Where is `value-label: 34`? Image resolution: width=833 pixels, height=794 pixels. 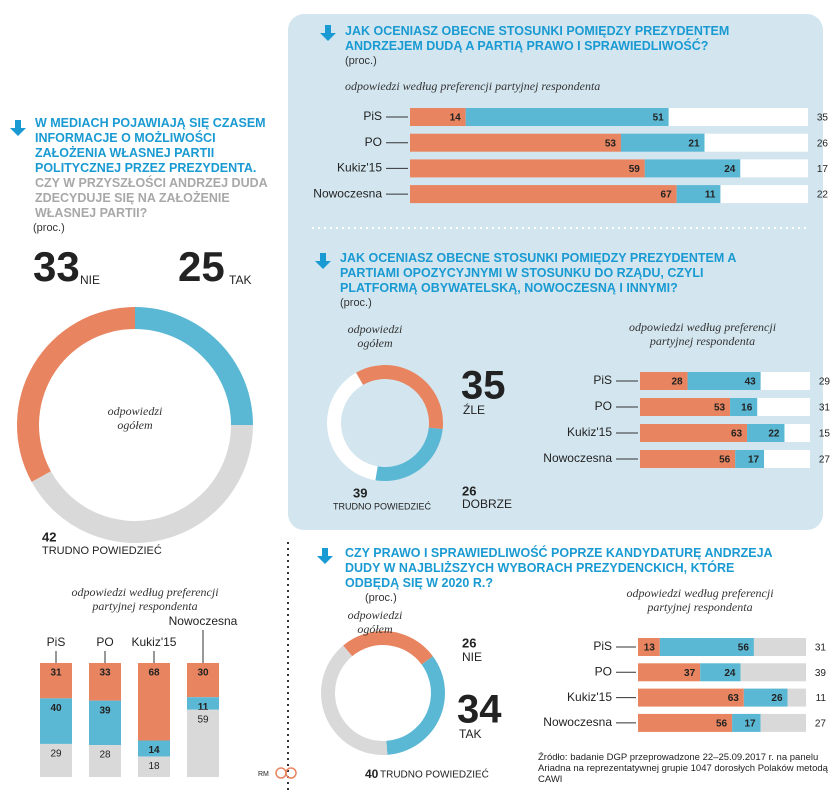
value-label: 34 is located at coordinates (479, 710).